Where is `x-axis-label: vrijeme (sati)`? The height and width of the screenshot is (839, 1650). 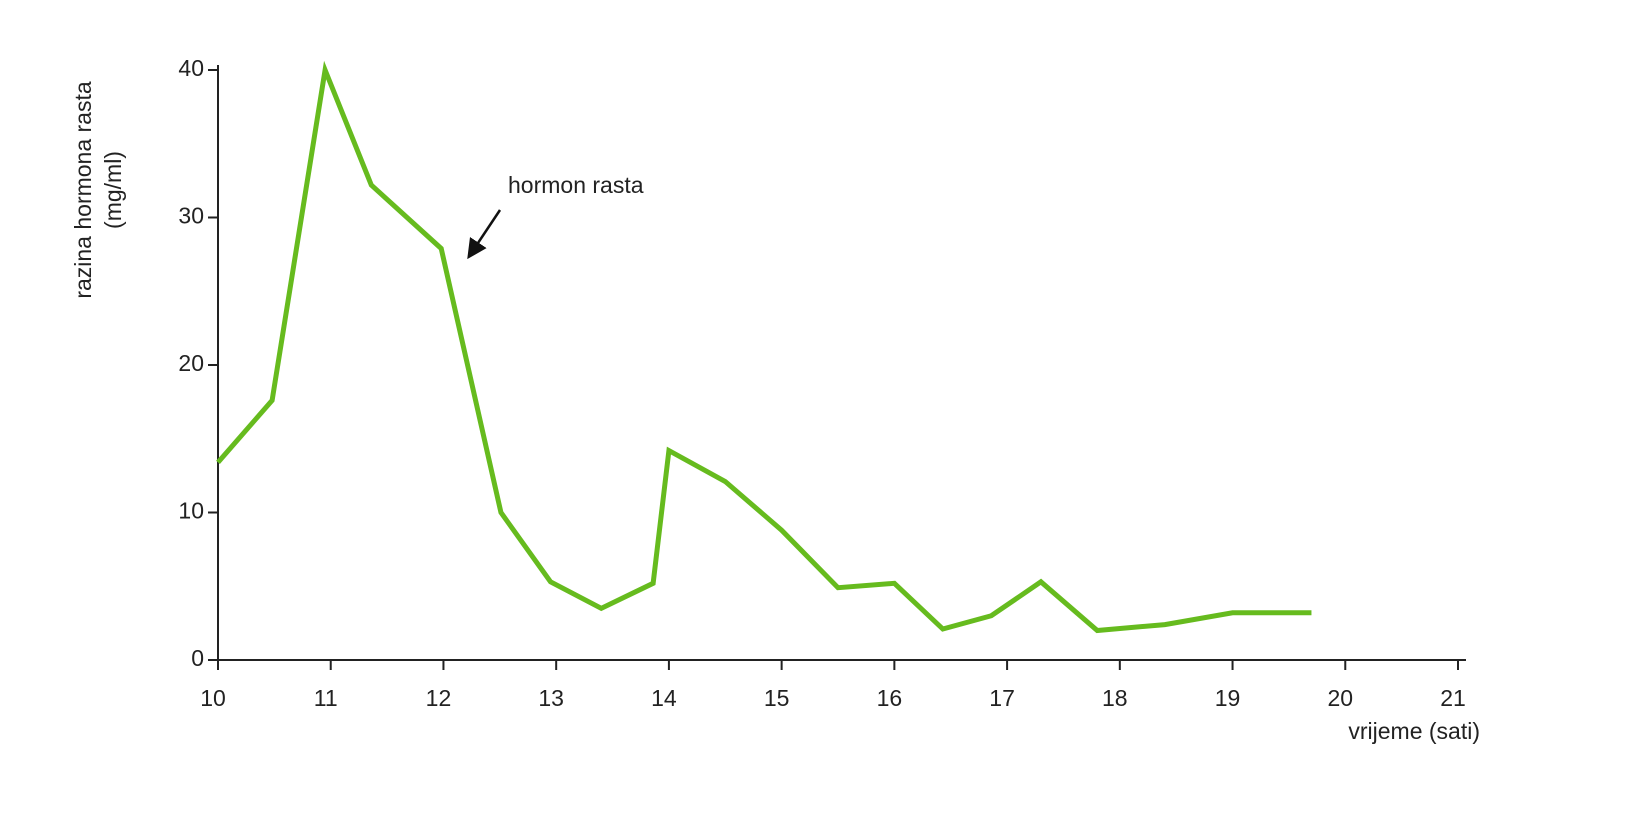 x-axis-label: vrijeme (sati) is located at coordinates (1414, 731).